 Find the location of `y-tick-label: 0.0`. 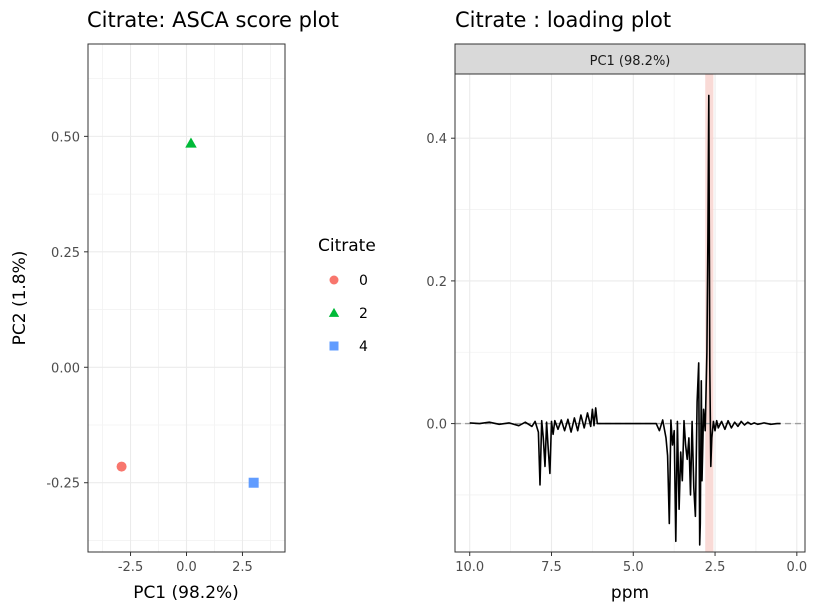

y-tick-label: 0.0 is located at coordinates (436, 425).